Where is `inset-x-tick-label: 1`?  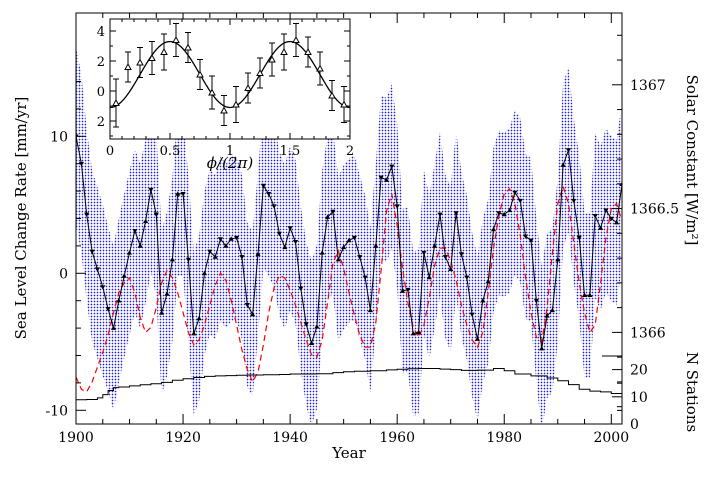
inset-x-tick-label: 1 is located at coordinates (230, 151).